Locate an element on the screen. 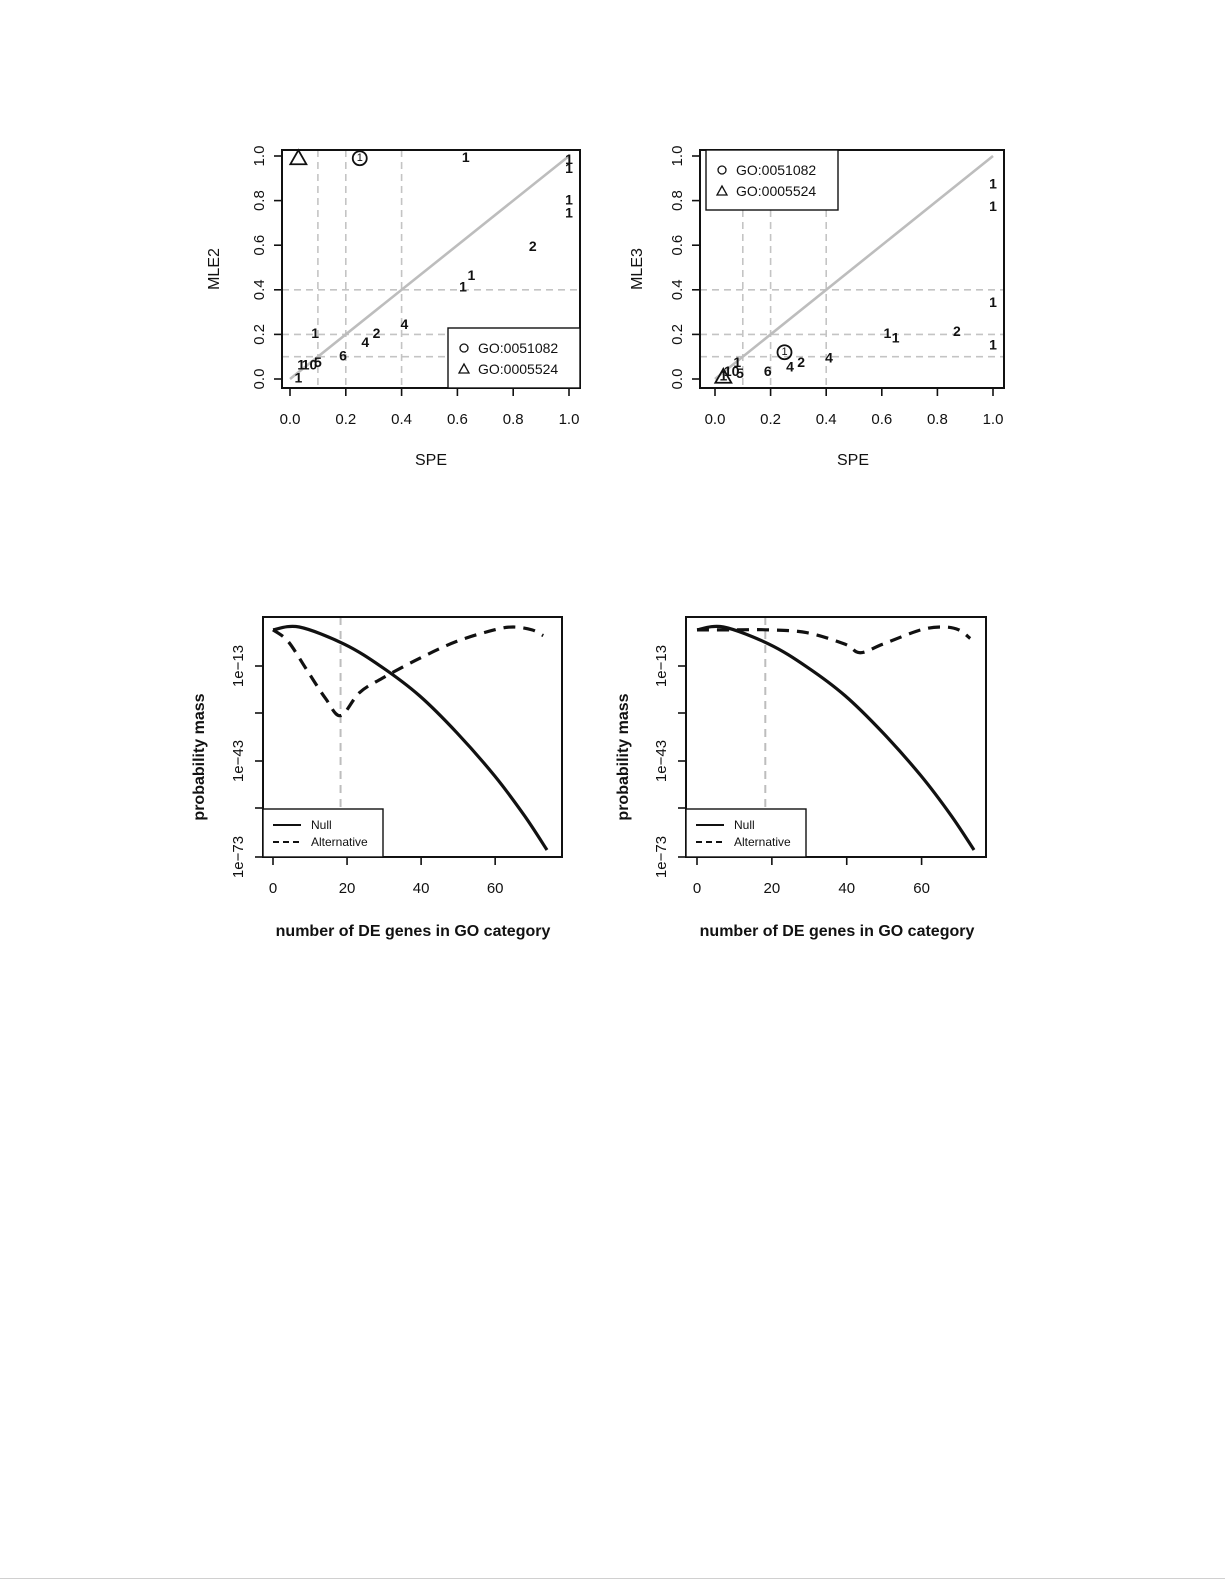 The width and height of the screenshot is (1225, 1585). y-tick-label: 0.4 is located at coordinates (677, 289).